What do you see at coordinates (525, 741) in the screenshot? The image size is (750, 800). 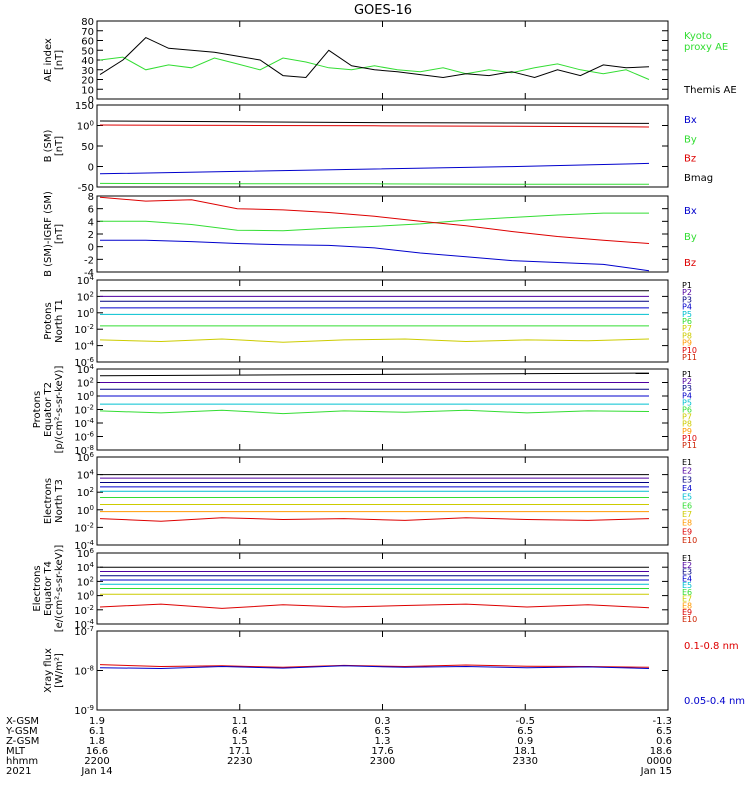 I see `footer-value: 0.9` at bounding box center [525, 741].